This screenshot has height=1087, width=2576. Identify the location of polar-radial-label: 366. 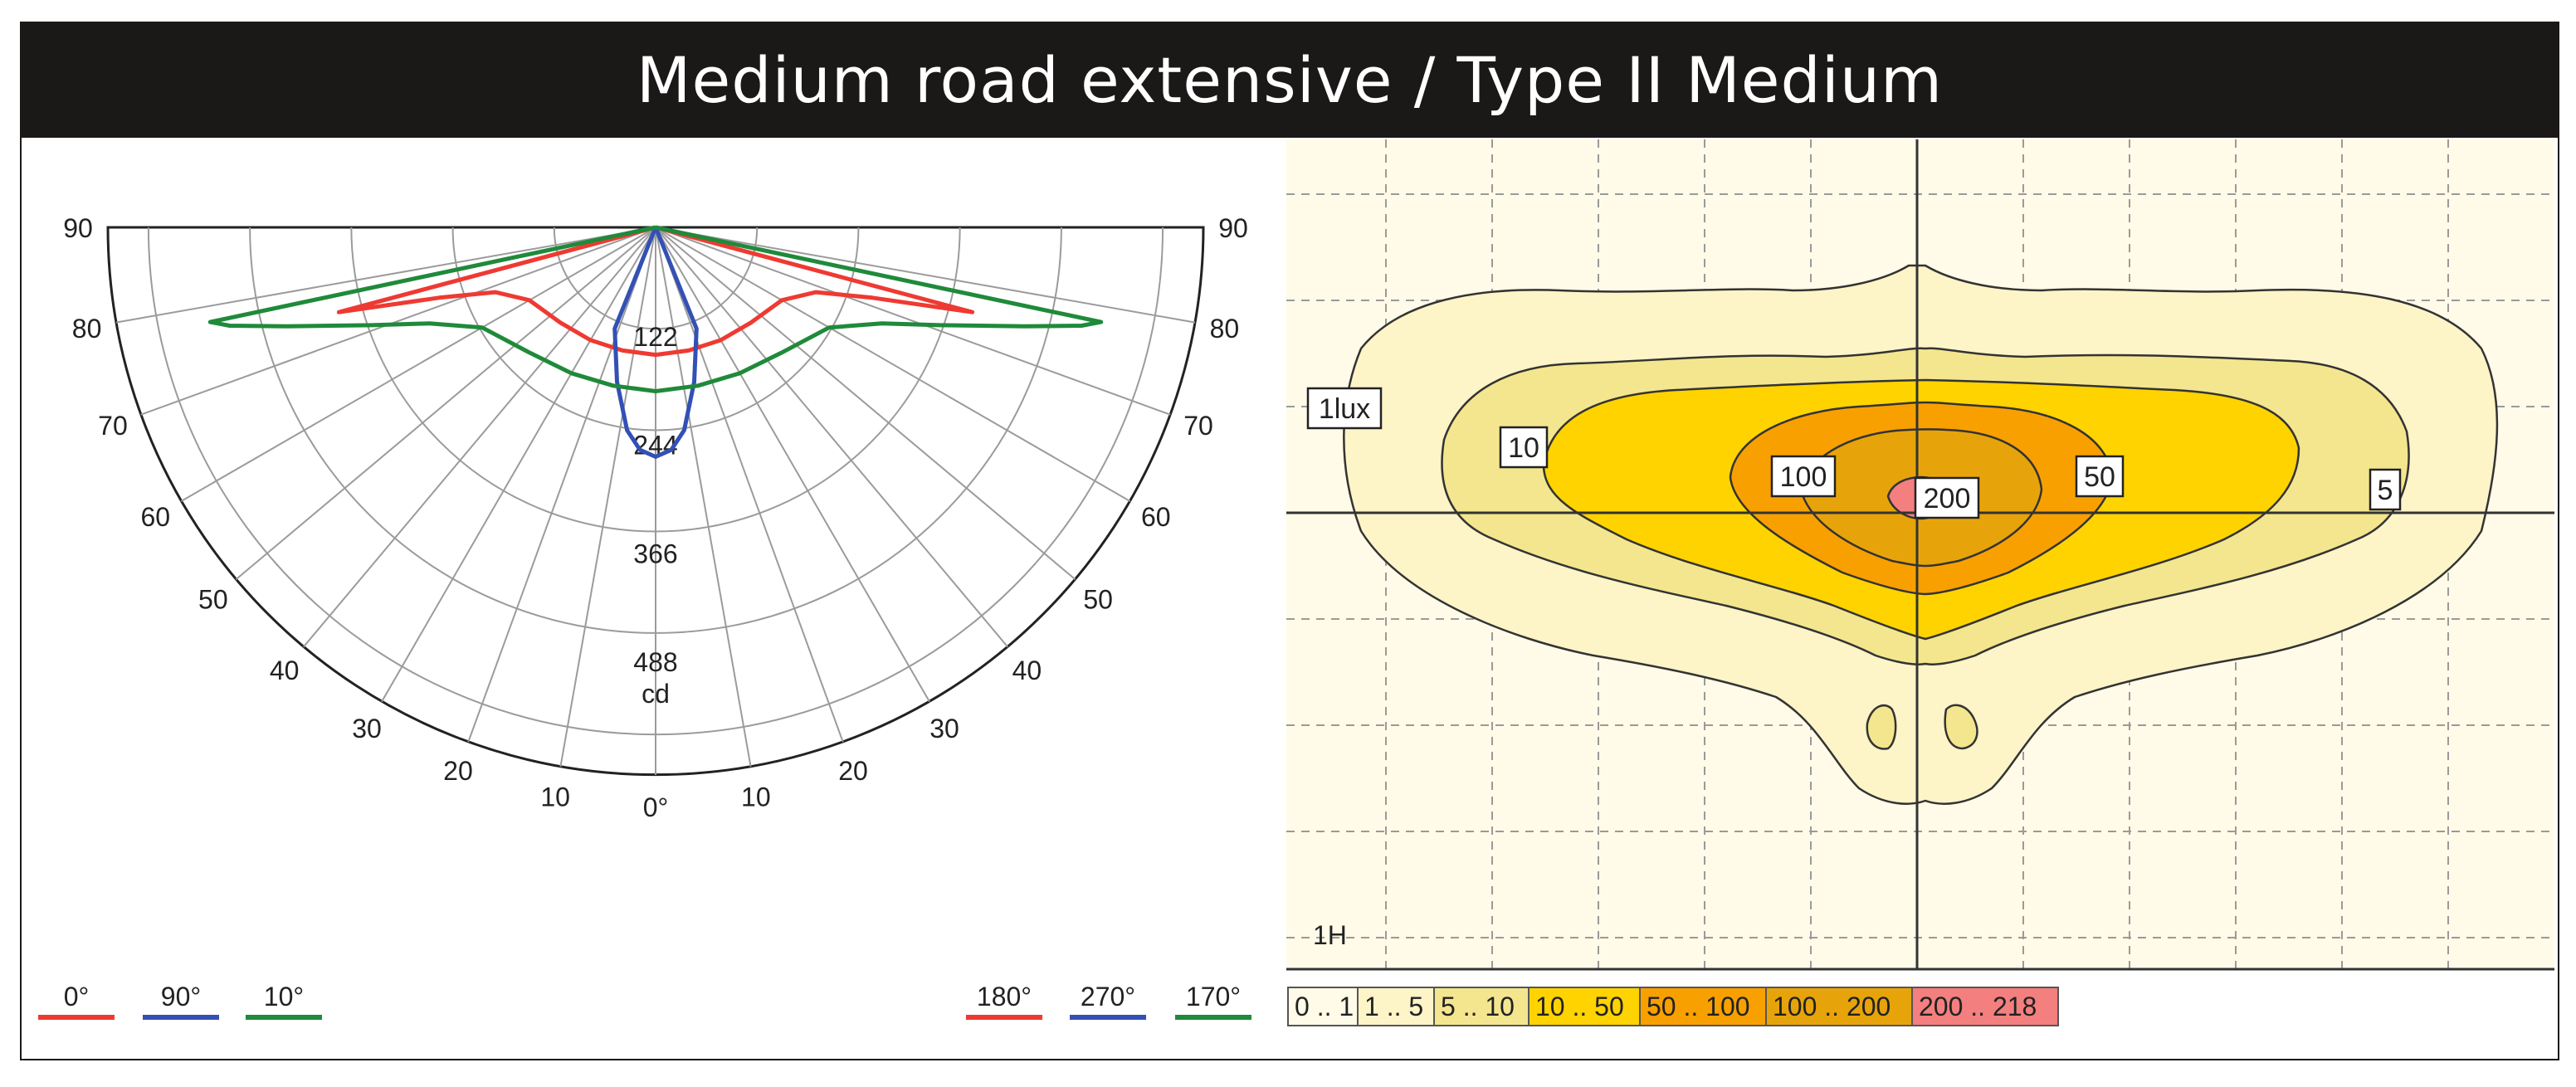
(655, 553).